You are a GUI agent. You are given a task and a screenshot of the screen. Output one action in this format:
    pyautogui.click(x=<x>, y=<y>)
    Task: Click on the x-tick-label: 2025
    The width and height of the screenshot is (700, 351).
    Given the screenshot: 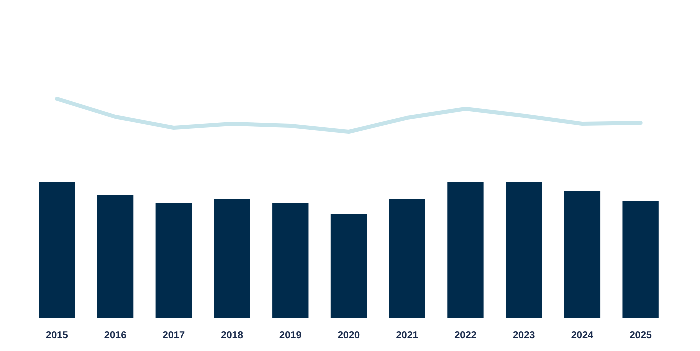 What is the action you would take?
    pyautogui.click(x=641, y=336)
    